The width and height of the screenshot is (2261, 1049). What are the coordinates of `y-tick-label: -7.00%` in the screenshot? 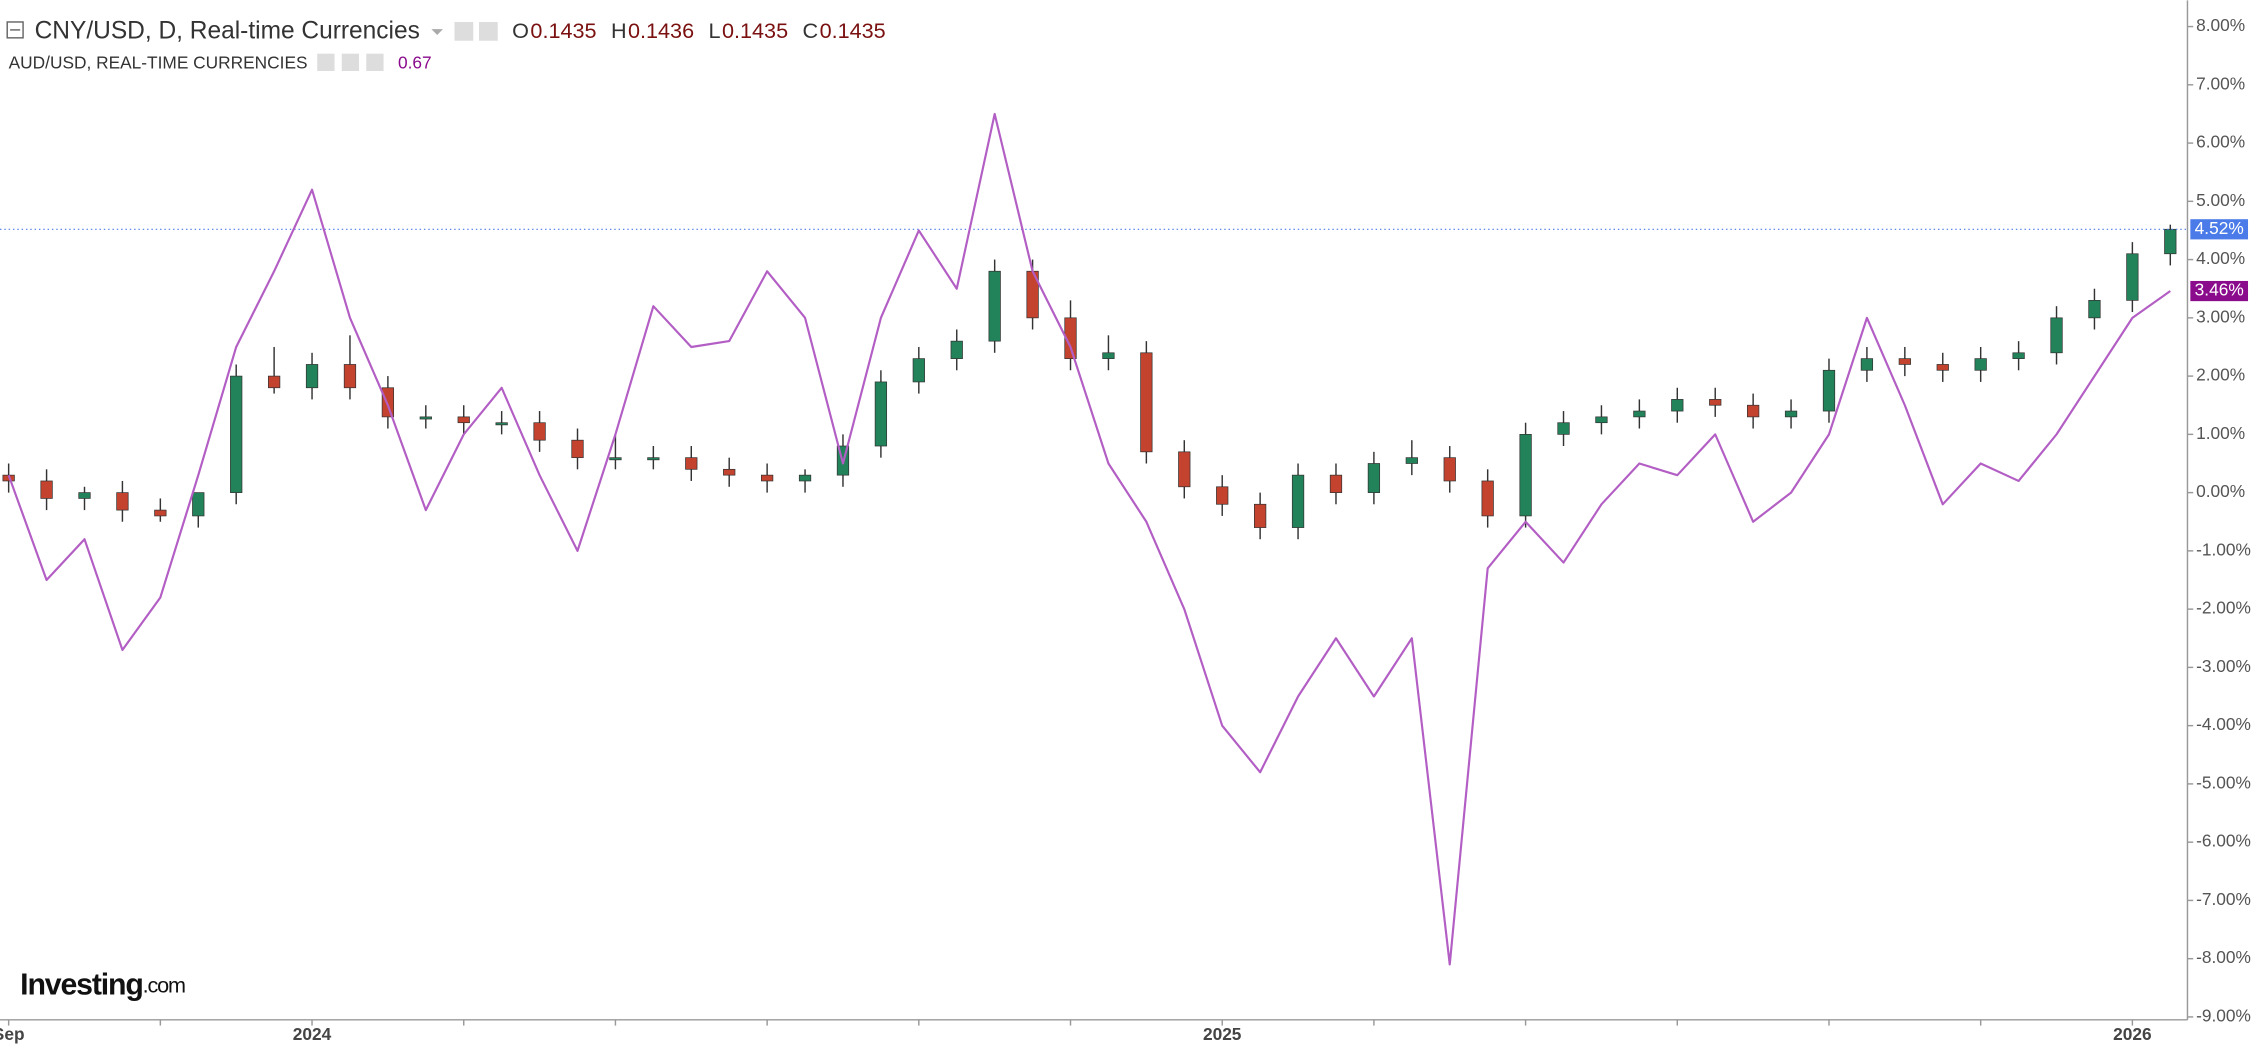 It's located at (2223, 899).